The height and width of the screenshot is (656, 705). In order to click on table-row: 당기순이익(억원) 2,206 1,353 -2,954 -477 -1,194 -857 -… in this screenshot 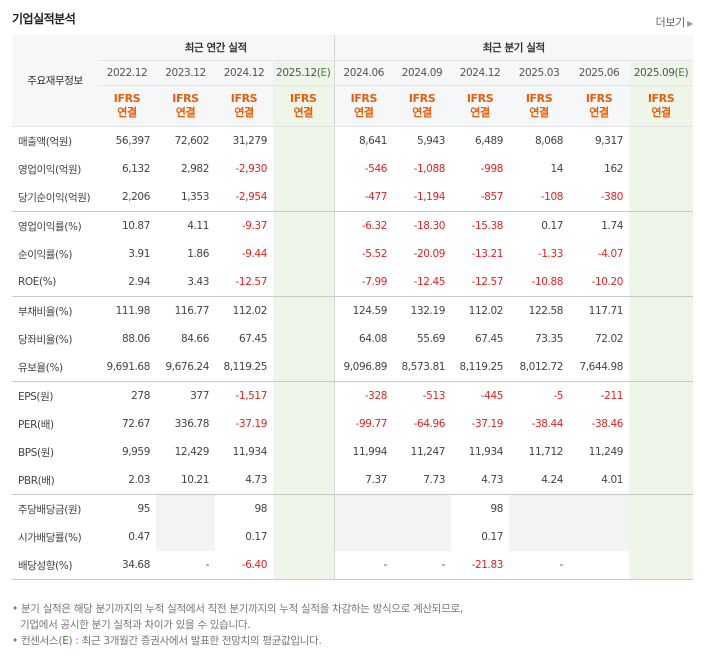, I will do `click(353, 197)`.